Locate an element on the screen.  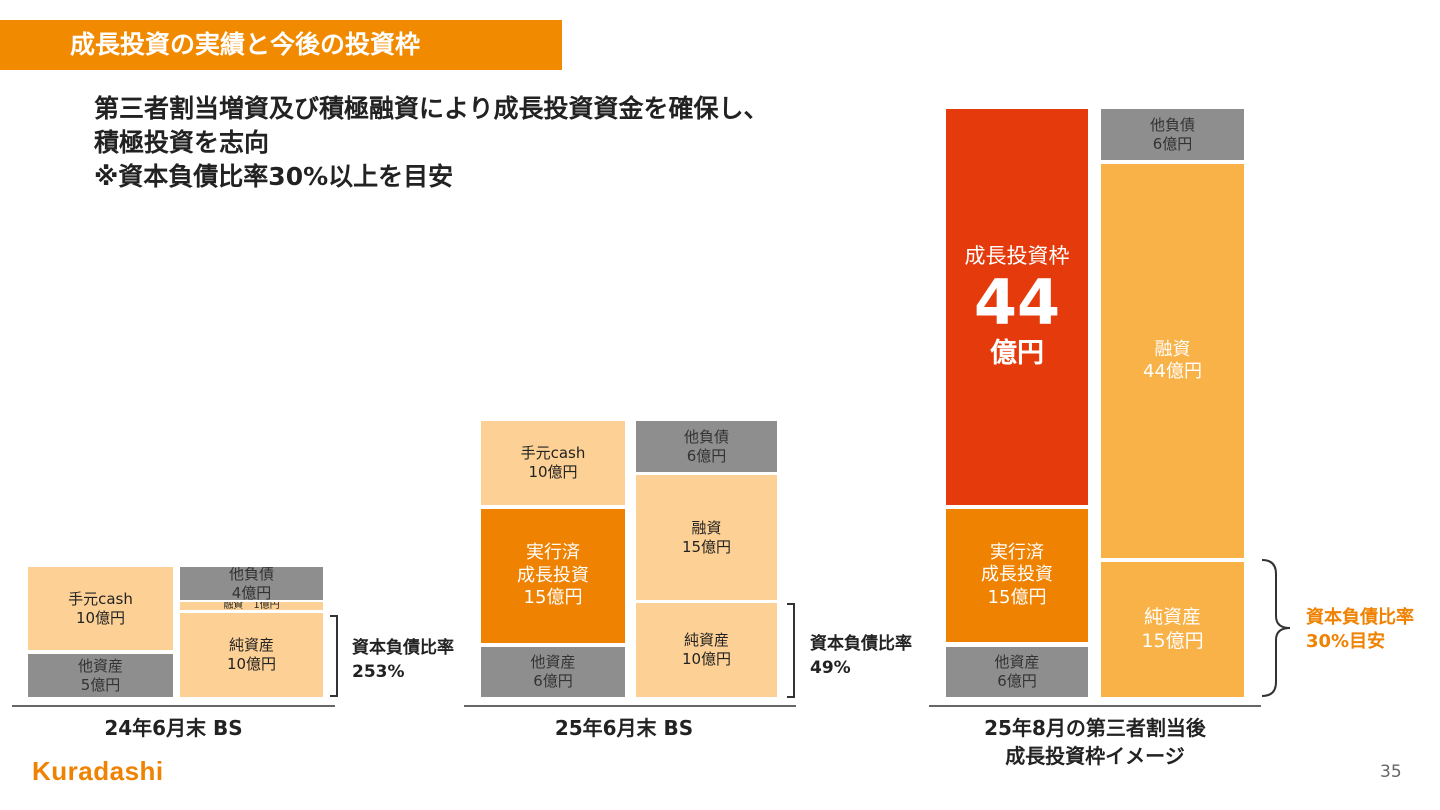
bs1-ratio-value: 253% is located at coordinates (378, 672).